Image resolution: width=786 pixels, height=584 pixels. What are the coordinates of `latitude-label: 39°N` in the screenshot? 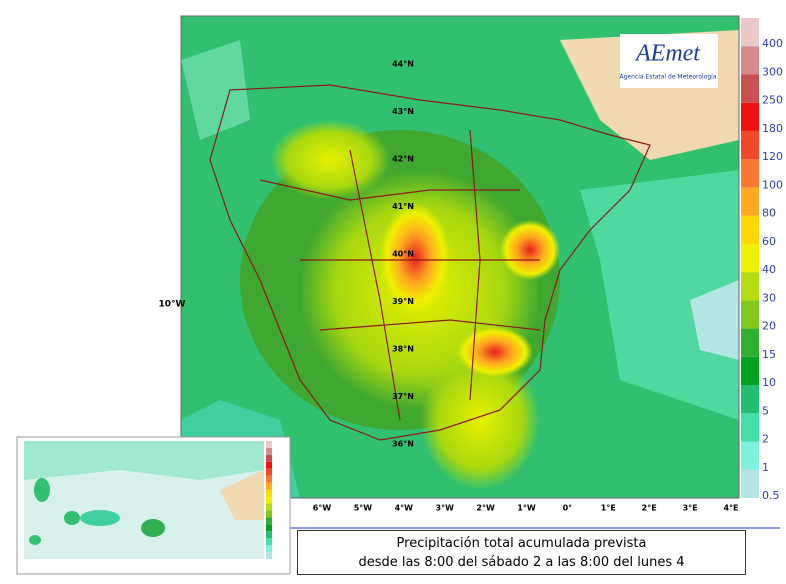 It's located at (403, 301).